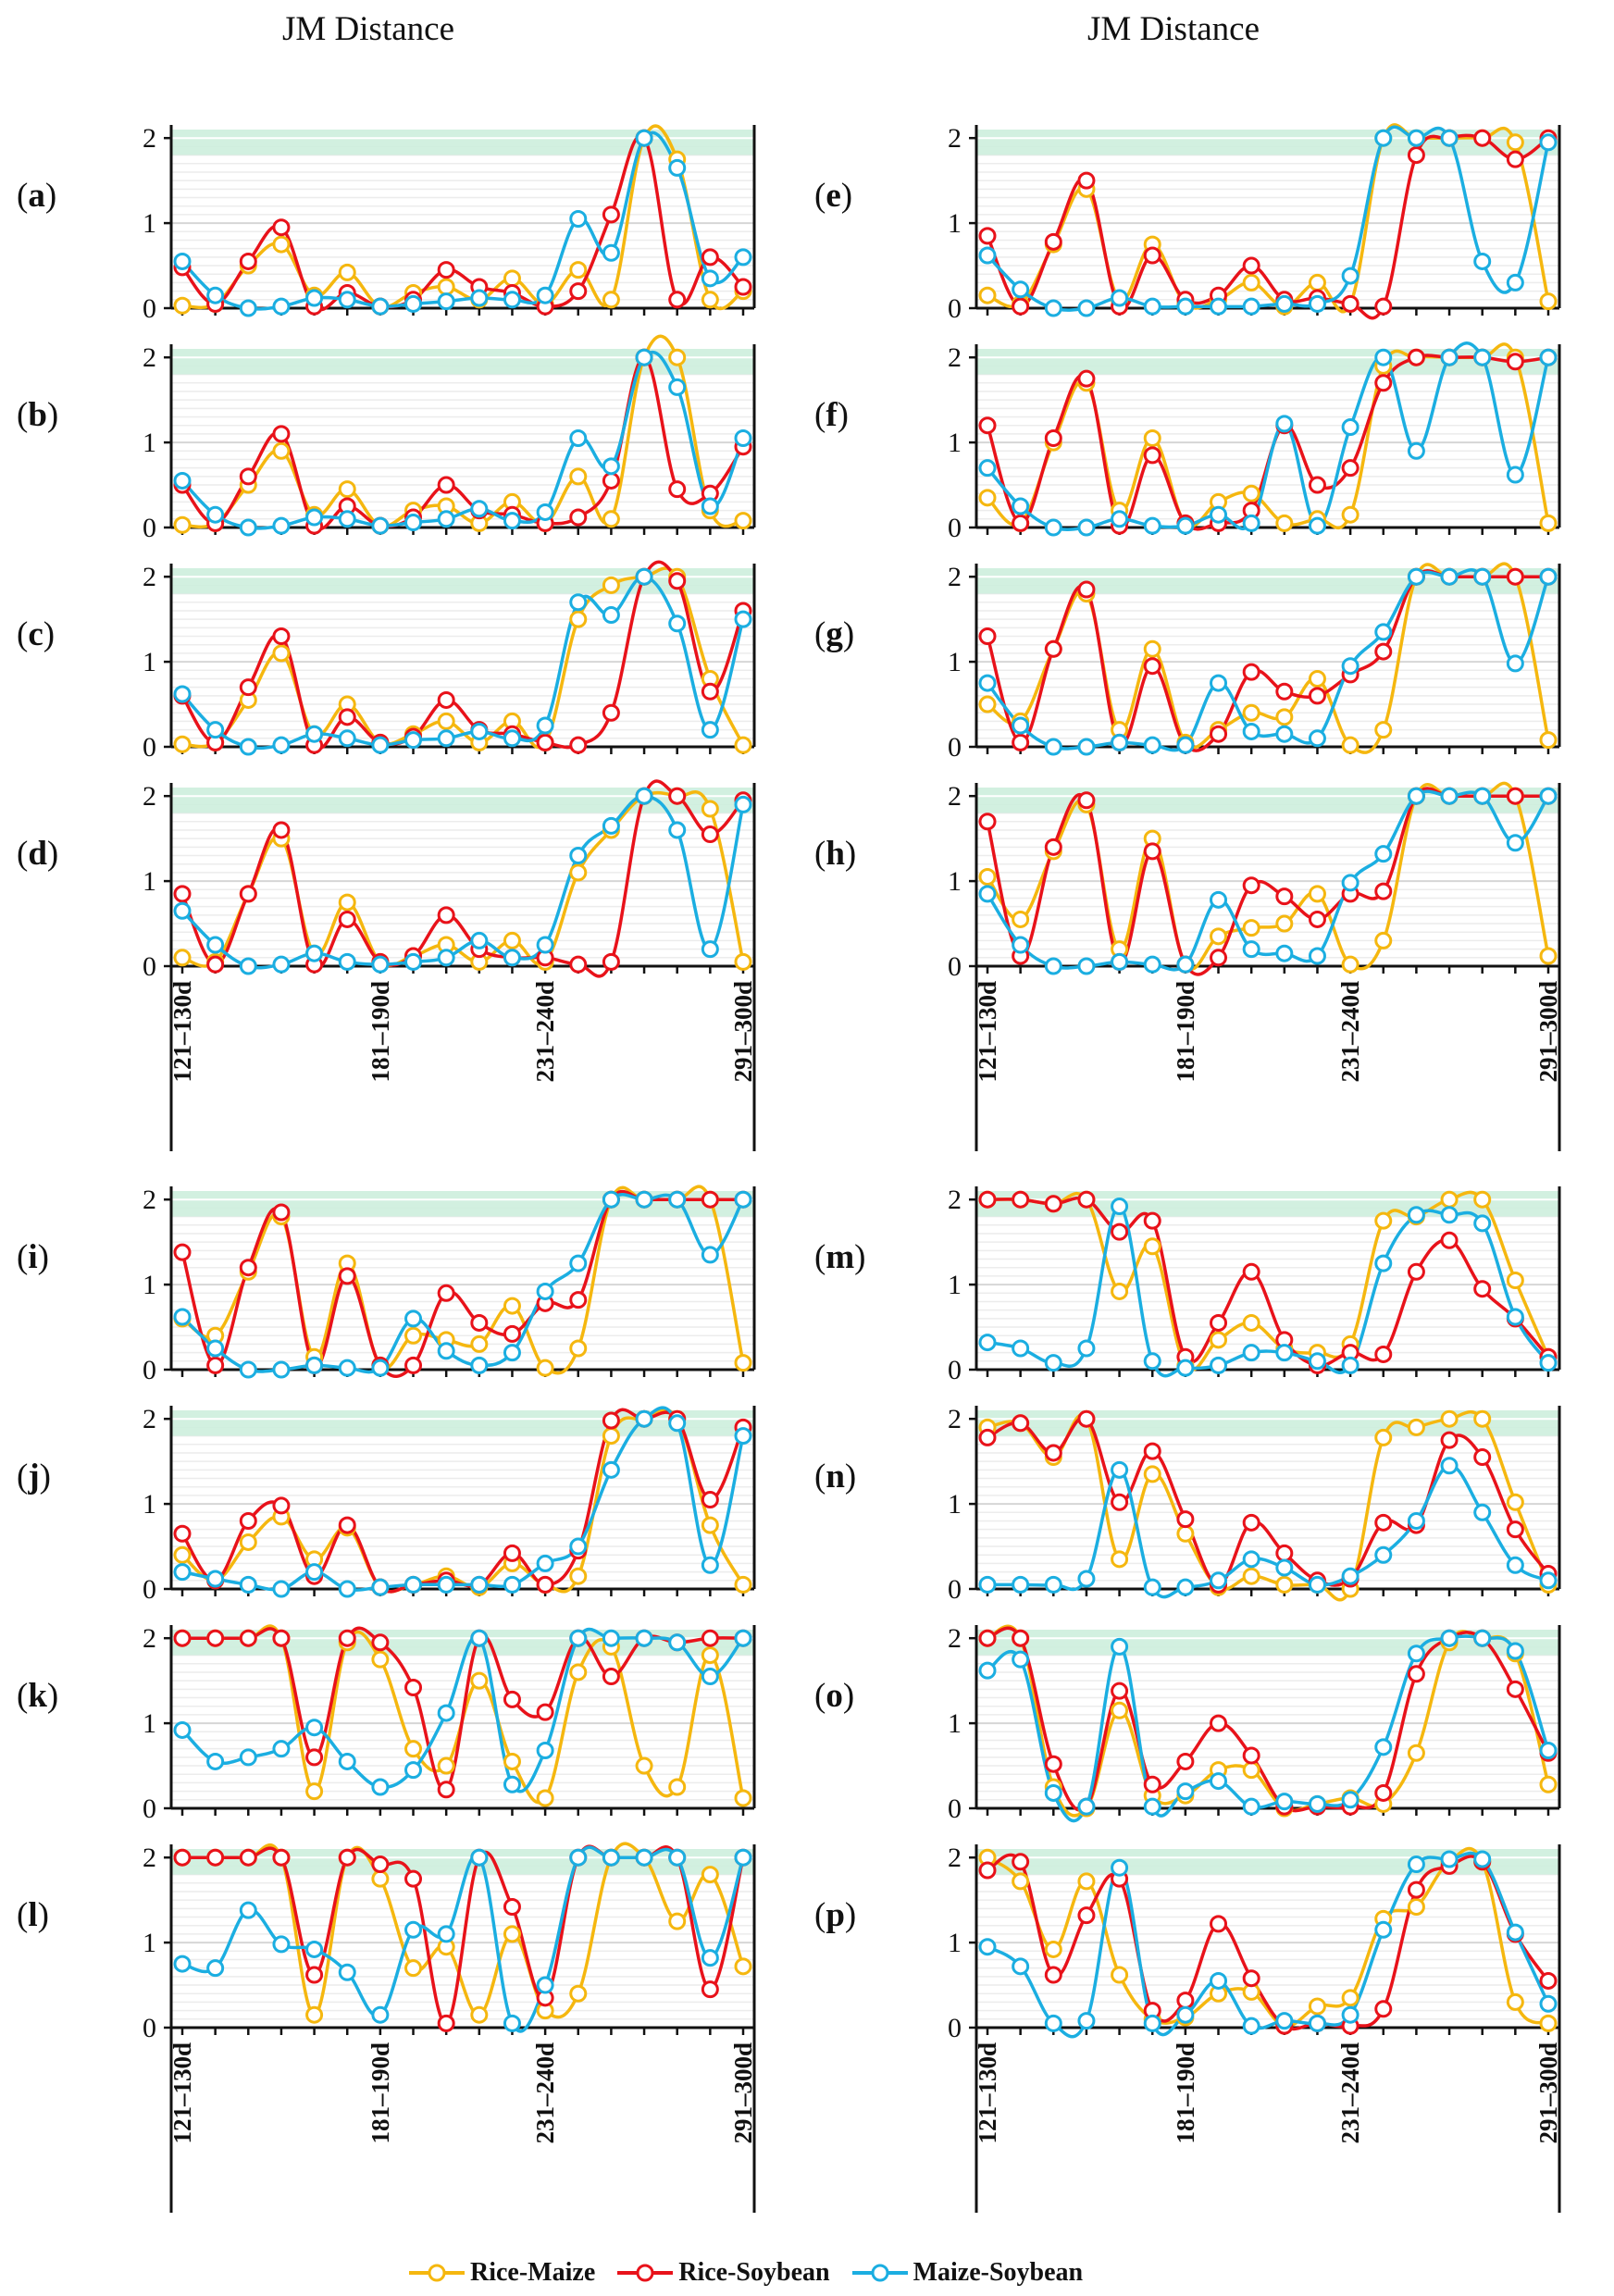  Describe the element at coordinates (34, 1477) in the screenshot. I see `panel-label-j: (j)` at that location.